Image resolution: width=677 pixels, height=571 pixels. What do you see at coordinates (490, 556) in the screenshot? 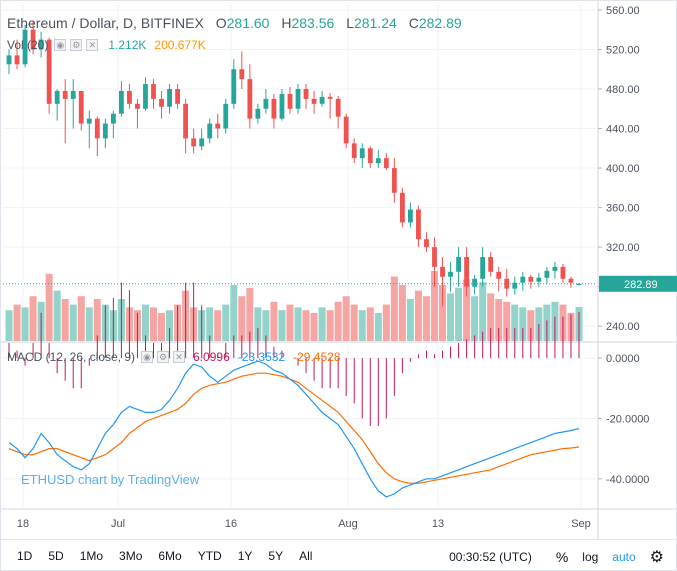
I see `utc-clock: 00:30:52 (UTC)` at bounding box center [490, 556].